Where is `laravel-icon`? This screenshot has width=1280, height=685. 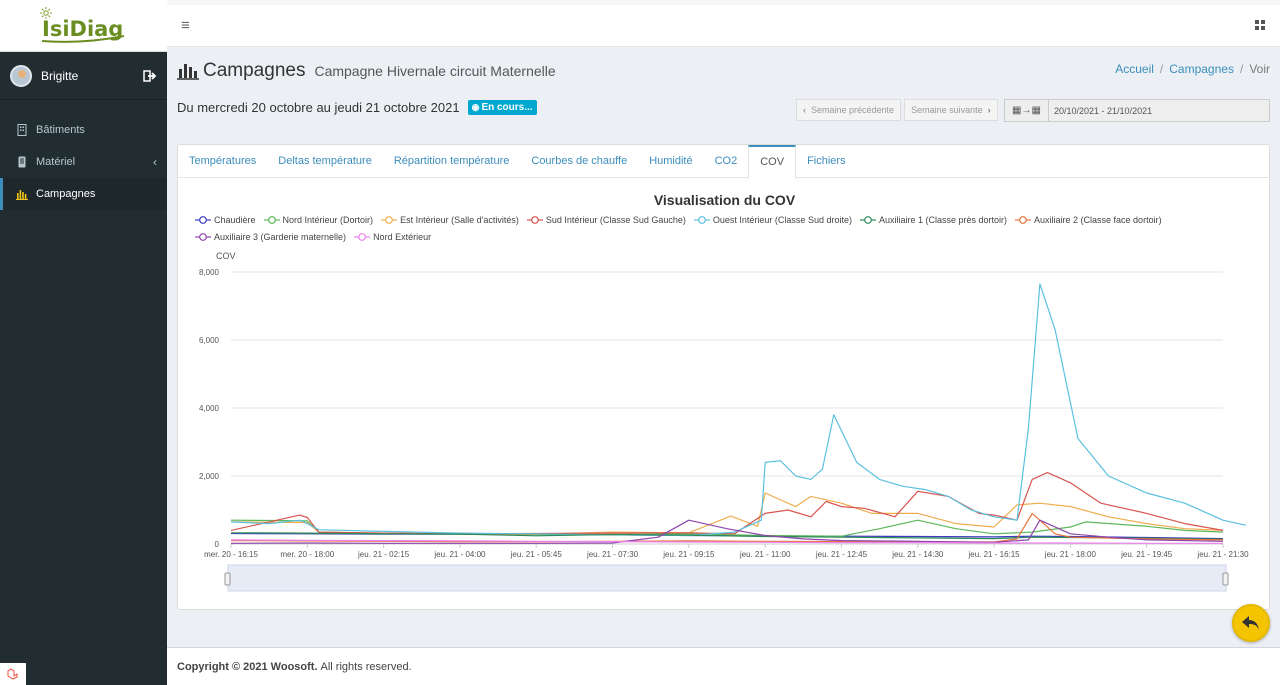 laravel-icon is located at coordinates (13, 674).